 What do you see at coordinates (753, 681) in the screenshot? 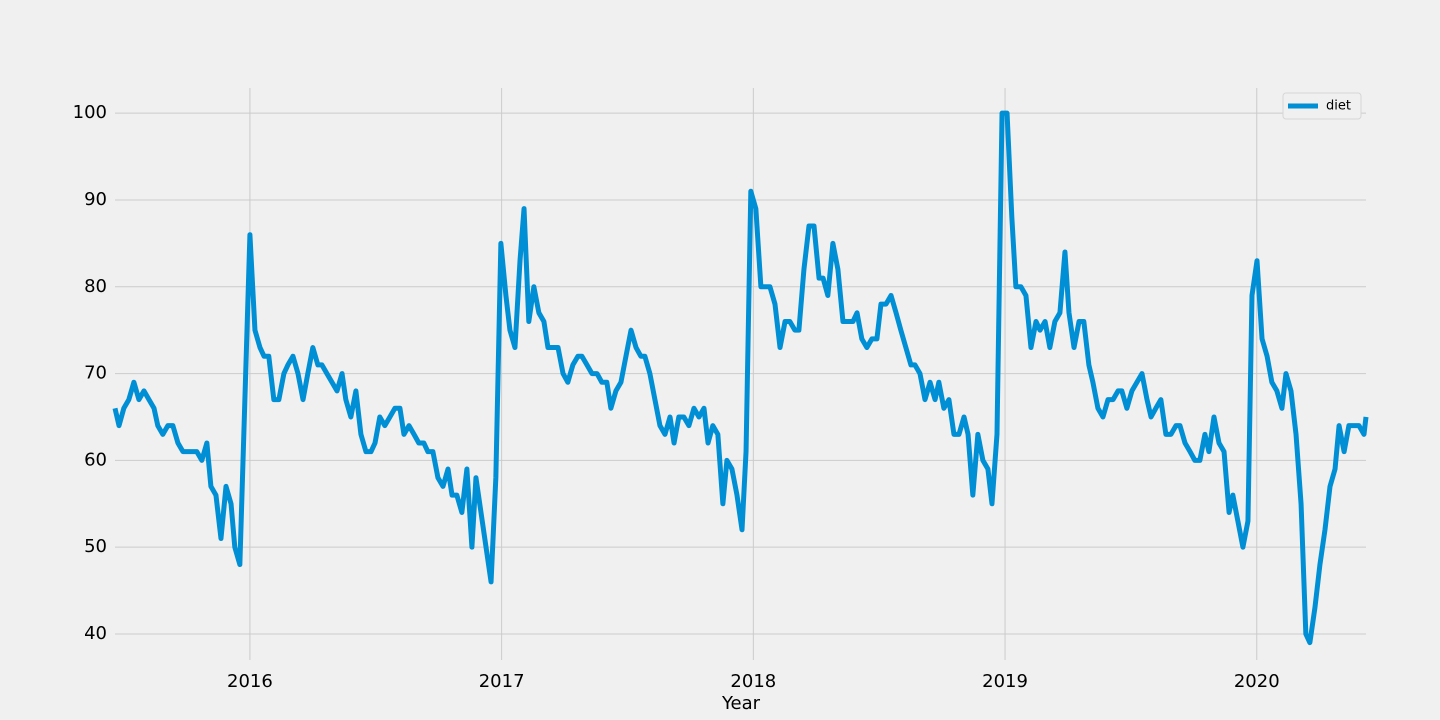
I see `x-tick-label: 2018` at bounding box center [753, 681].